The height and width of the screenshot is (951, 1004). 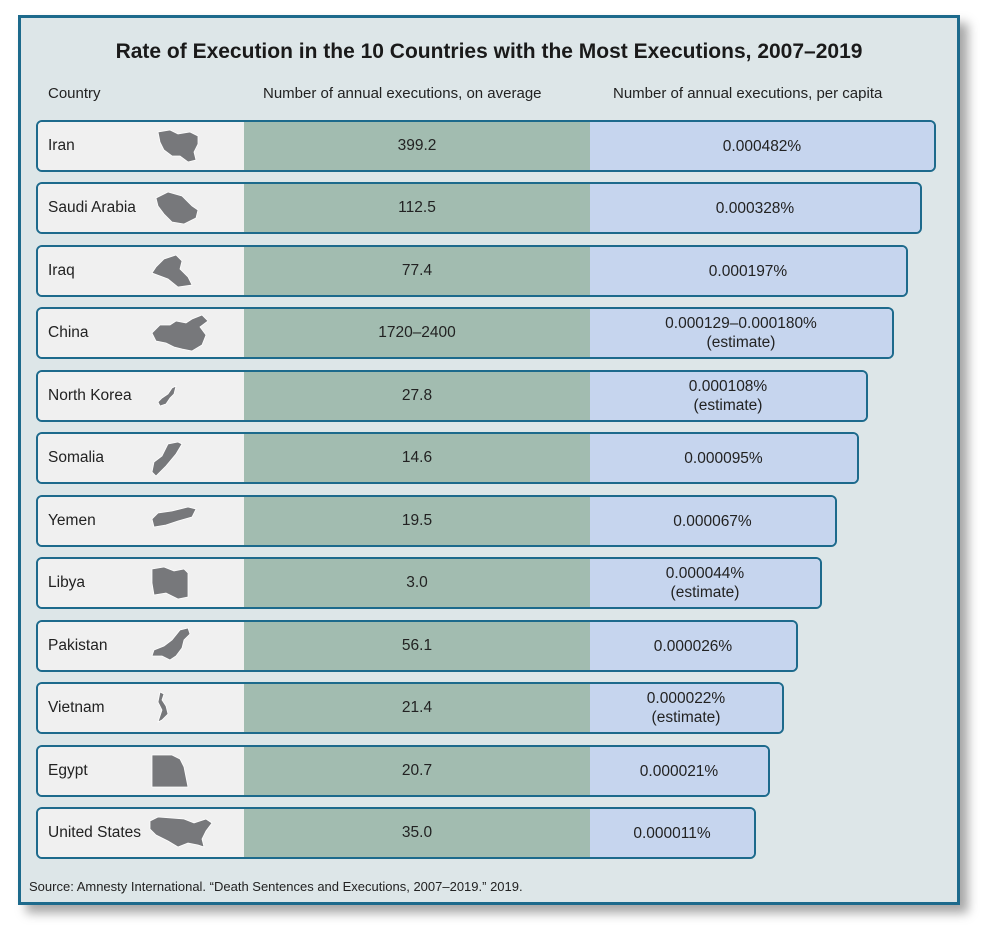 I want to click on per-capita-cell: 0.000108% (estimate), so click(x=728, y=396).